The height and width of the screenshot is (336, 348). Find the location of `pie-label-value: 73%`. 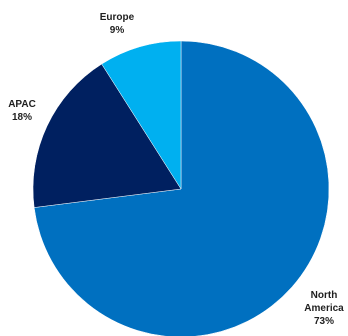

pie-label-value: 73% is located at coordinates (324, 321).